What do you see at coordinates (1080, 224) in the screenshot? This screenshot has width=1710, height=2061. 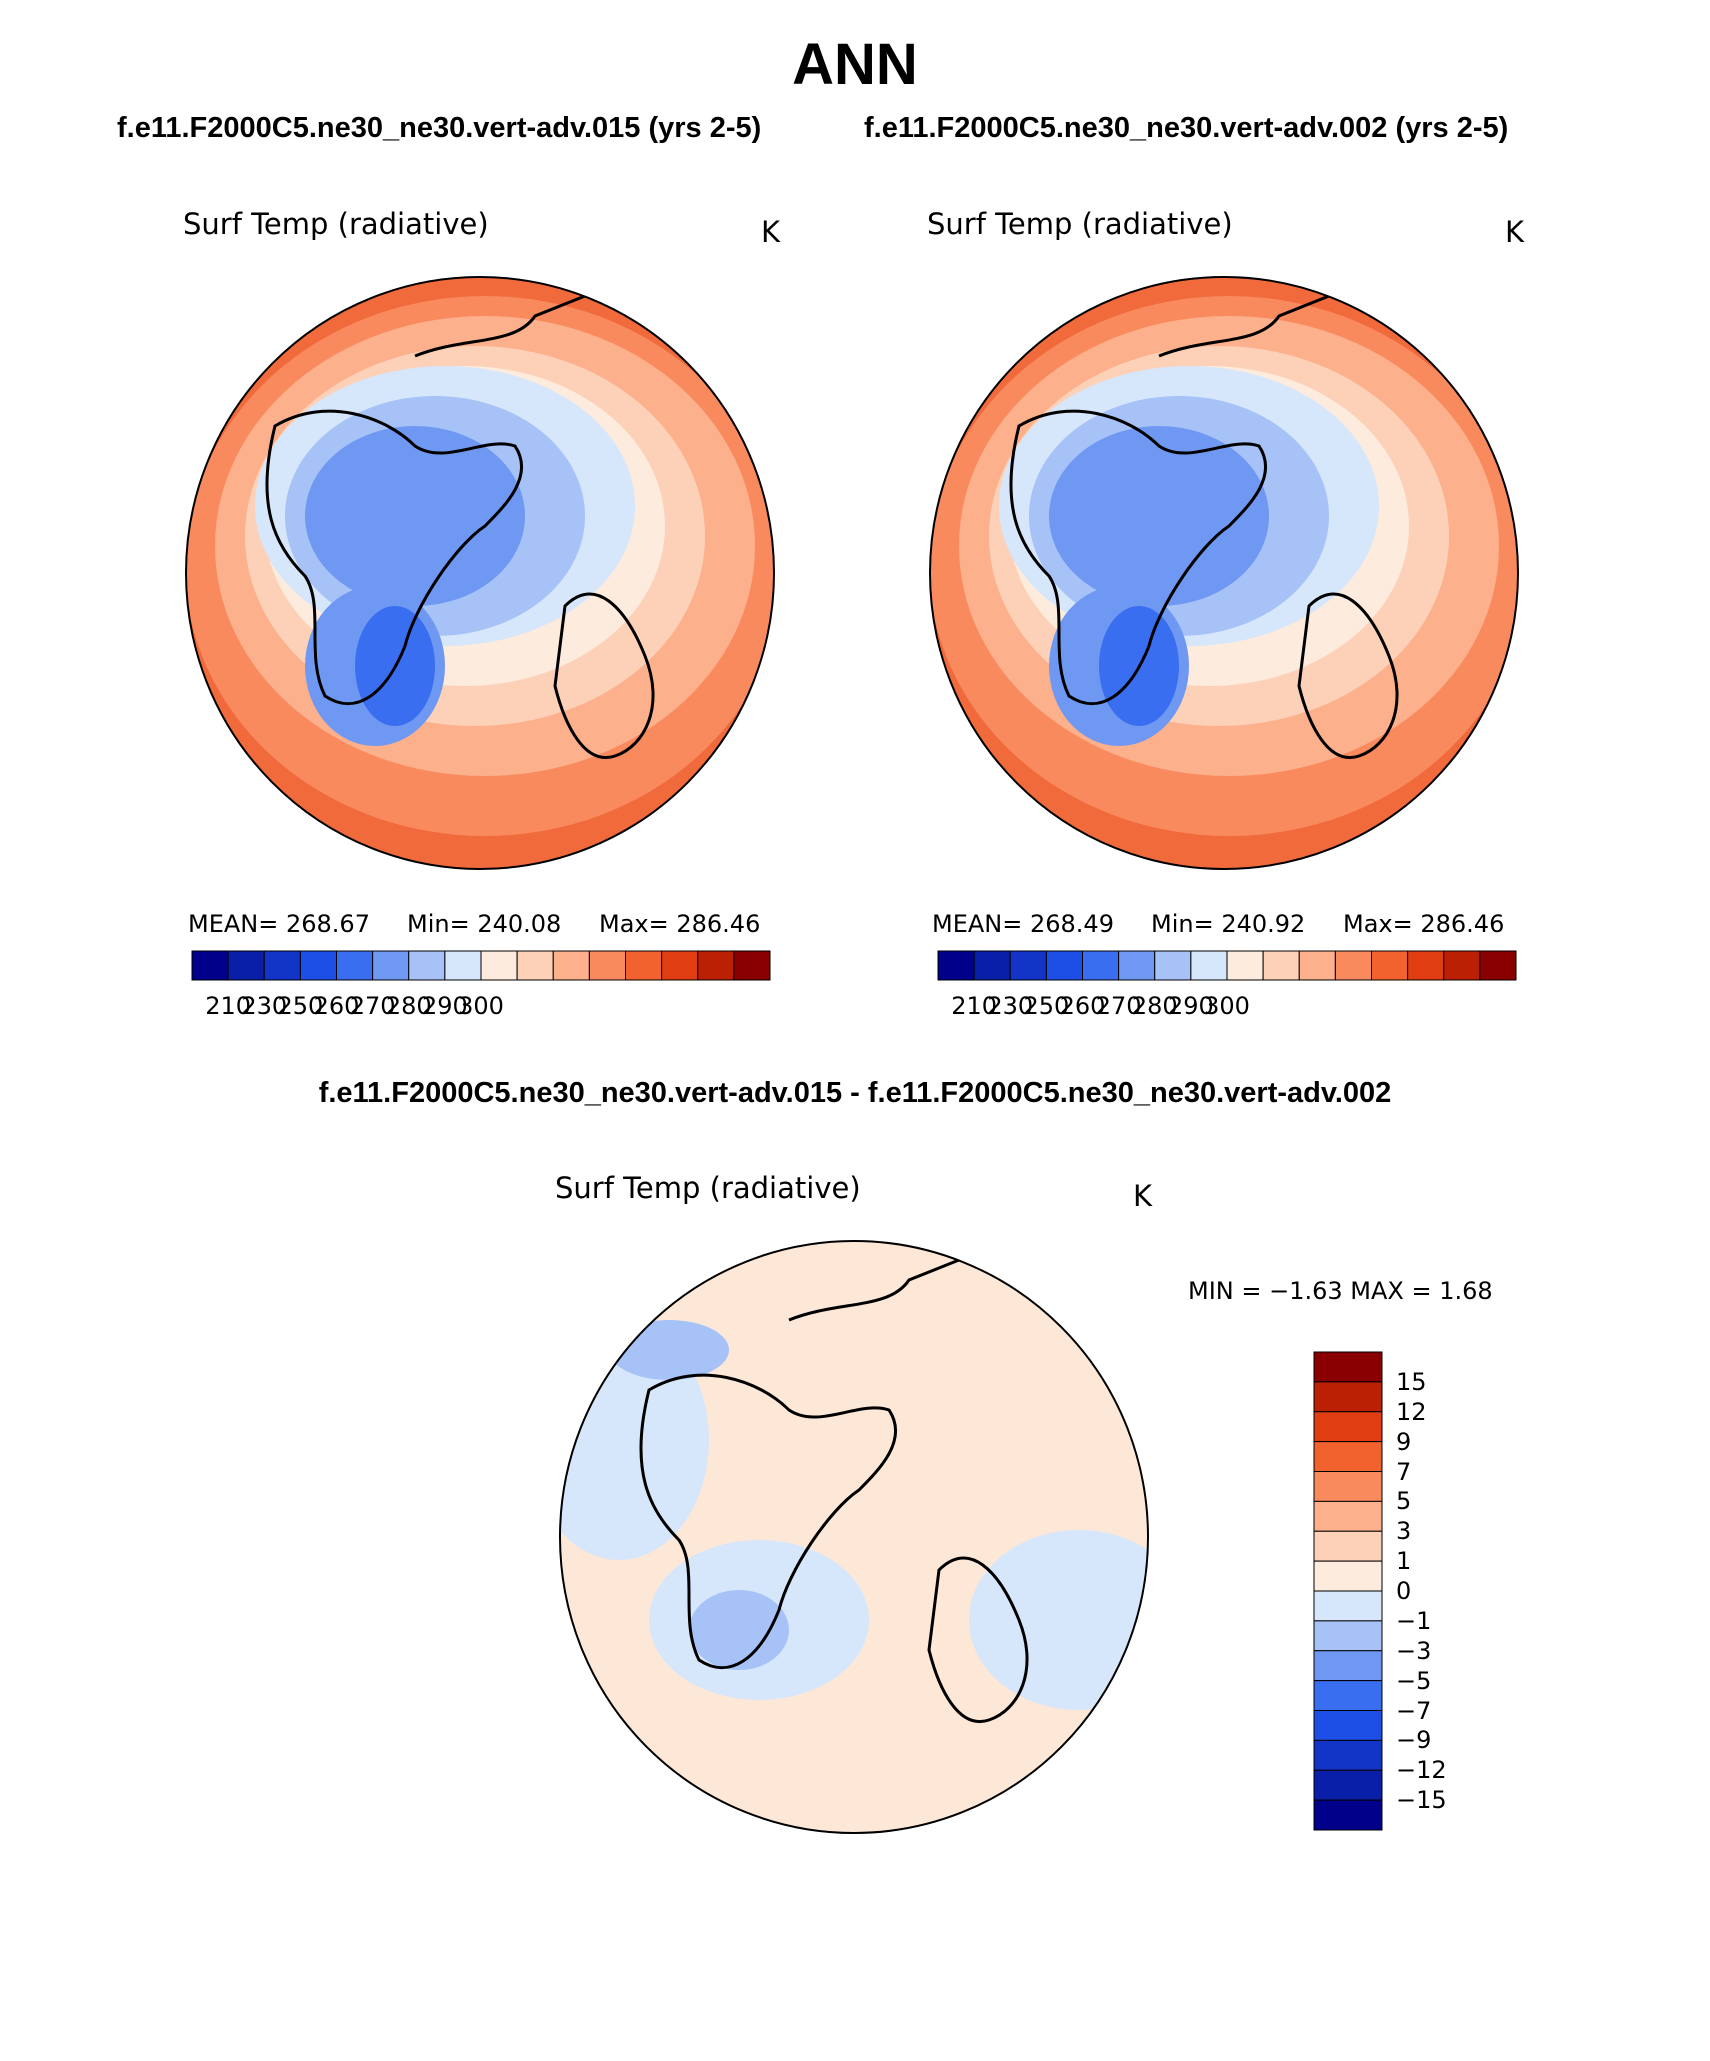 I see `panel-2-title: Surf Temp (radiative)` at bounding box center [1080, 224].